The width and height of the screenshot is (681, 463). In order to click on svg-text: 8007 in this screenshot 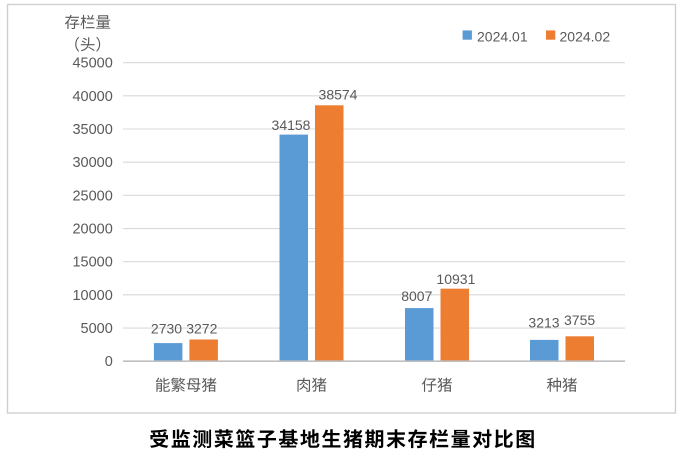, I will do `click(416, 296)`.